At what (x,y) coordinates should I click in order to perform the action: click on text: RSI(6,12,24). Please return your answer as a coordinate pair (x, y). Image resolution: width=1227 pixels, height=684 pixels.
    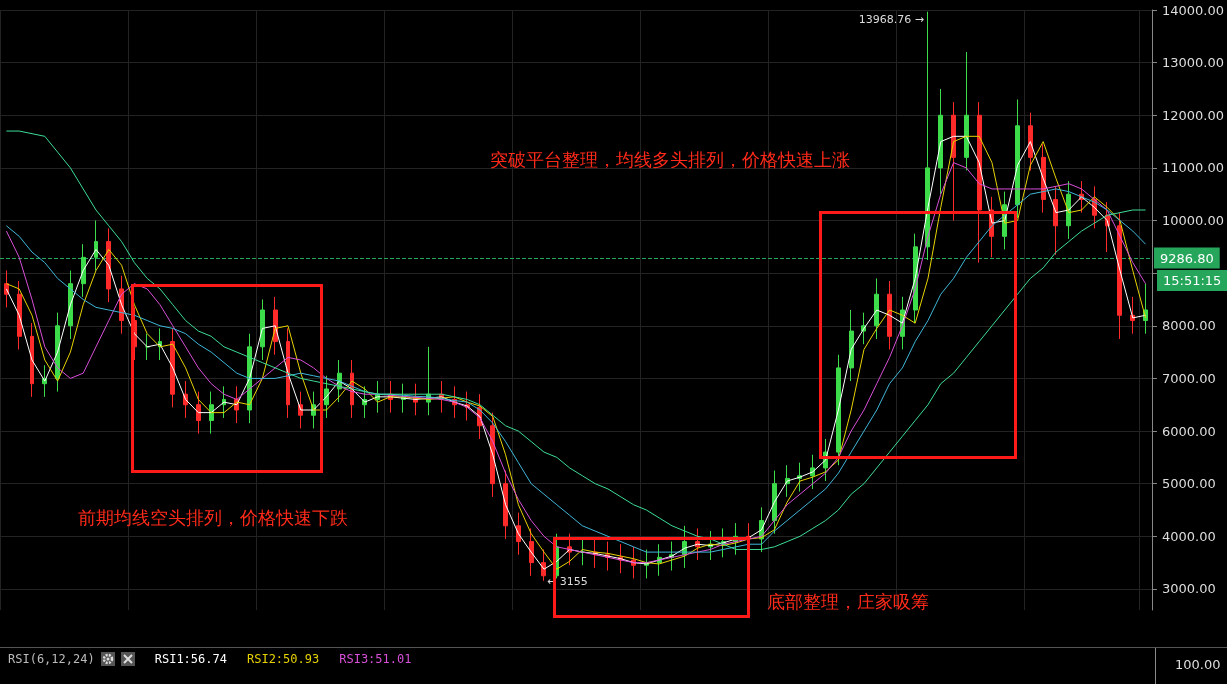
    Looking at the image, I should click on (51, 659).